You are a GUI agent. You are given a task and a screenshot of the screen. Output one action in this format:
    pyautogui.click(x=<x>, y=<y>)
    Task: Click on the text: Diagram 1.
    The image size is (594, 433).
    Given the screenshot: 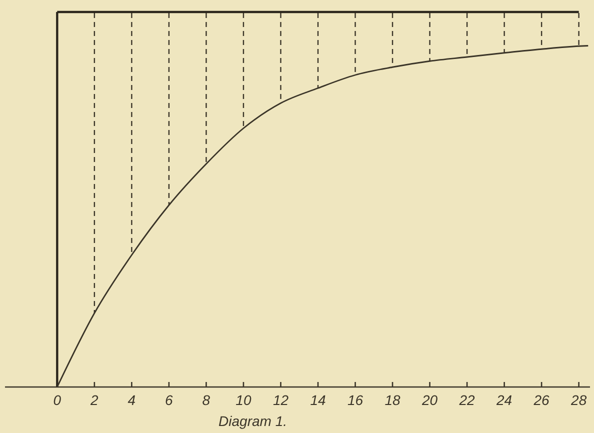 What is the action you would take?
    pyautogui.click(x=253, y=421)
    